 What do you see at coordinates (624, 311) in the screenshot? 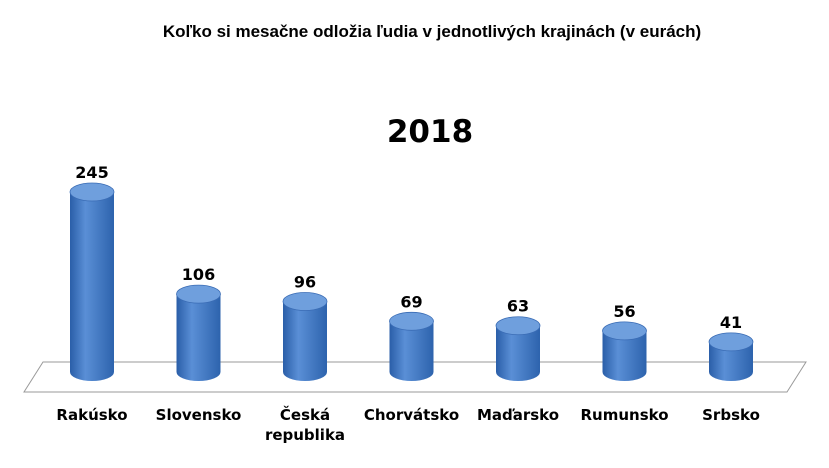
I see `data-label: 56` at bounding box center [624, 311].